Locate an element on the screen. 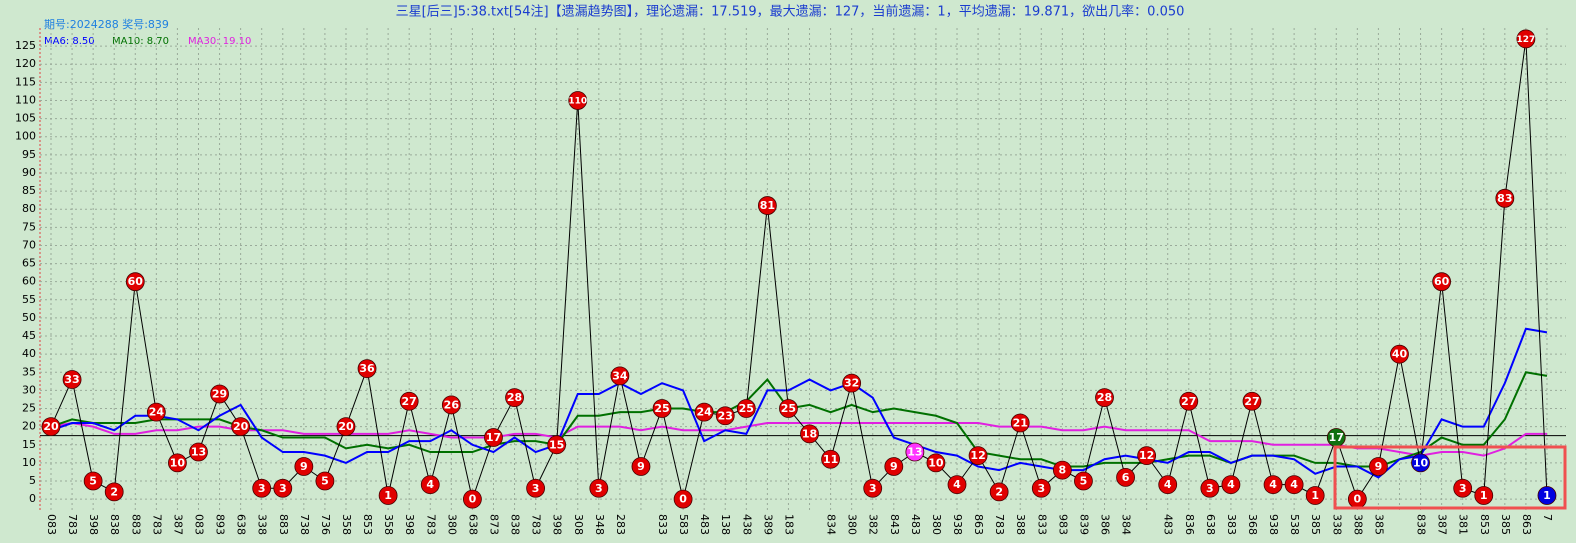 Image resolution: width=1576 pixels, height=543 pixels. x-tick-label: 338 is located at coordinates (1336, 524).